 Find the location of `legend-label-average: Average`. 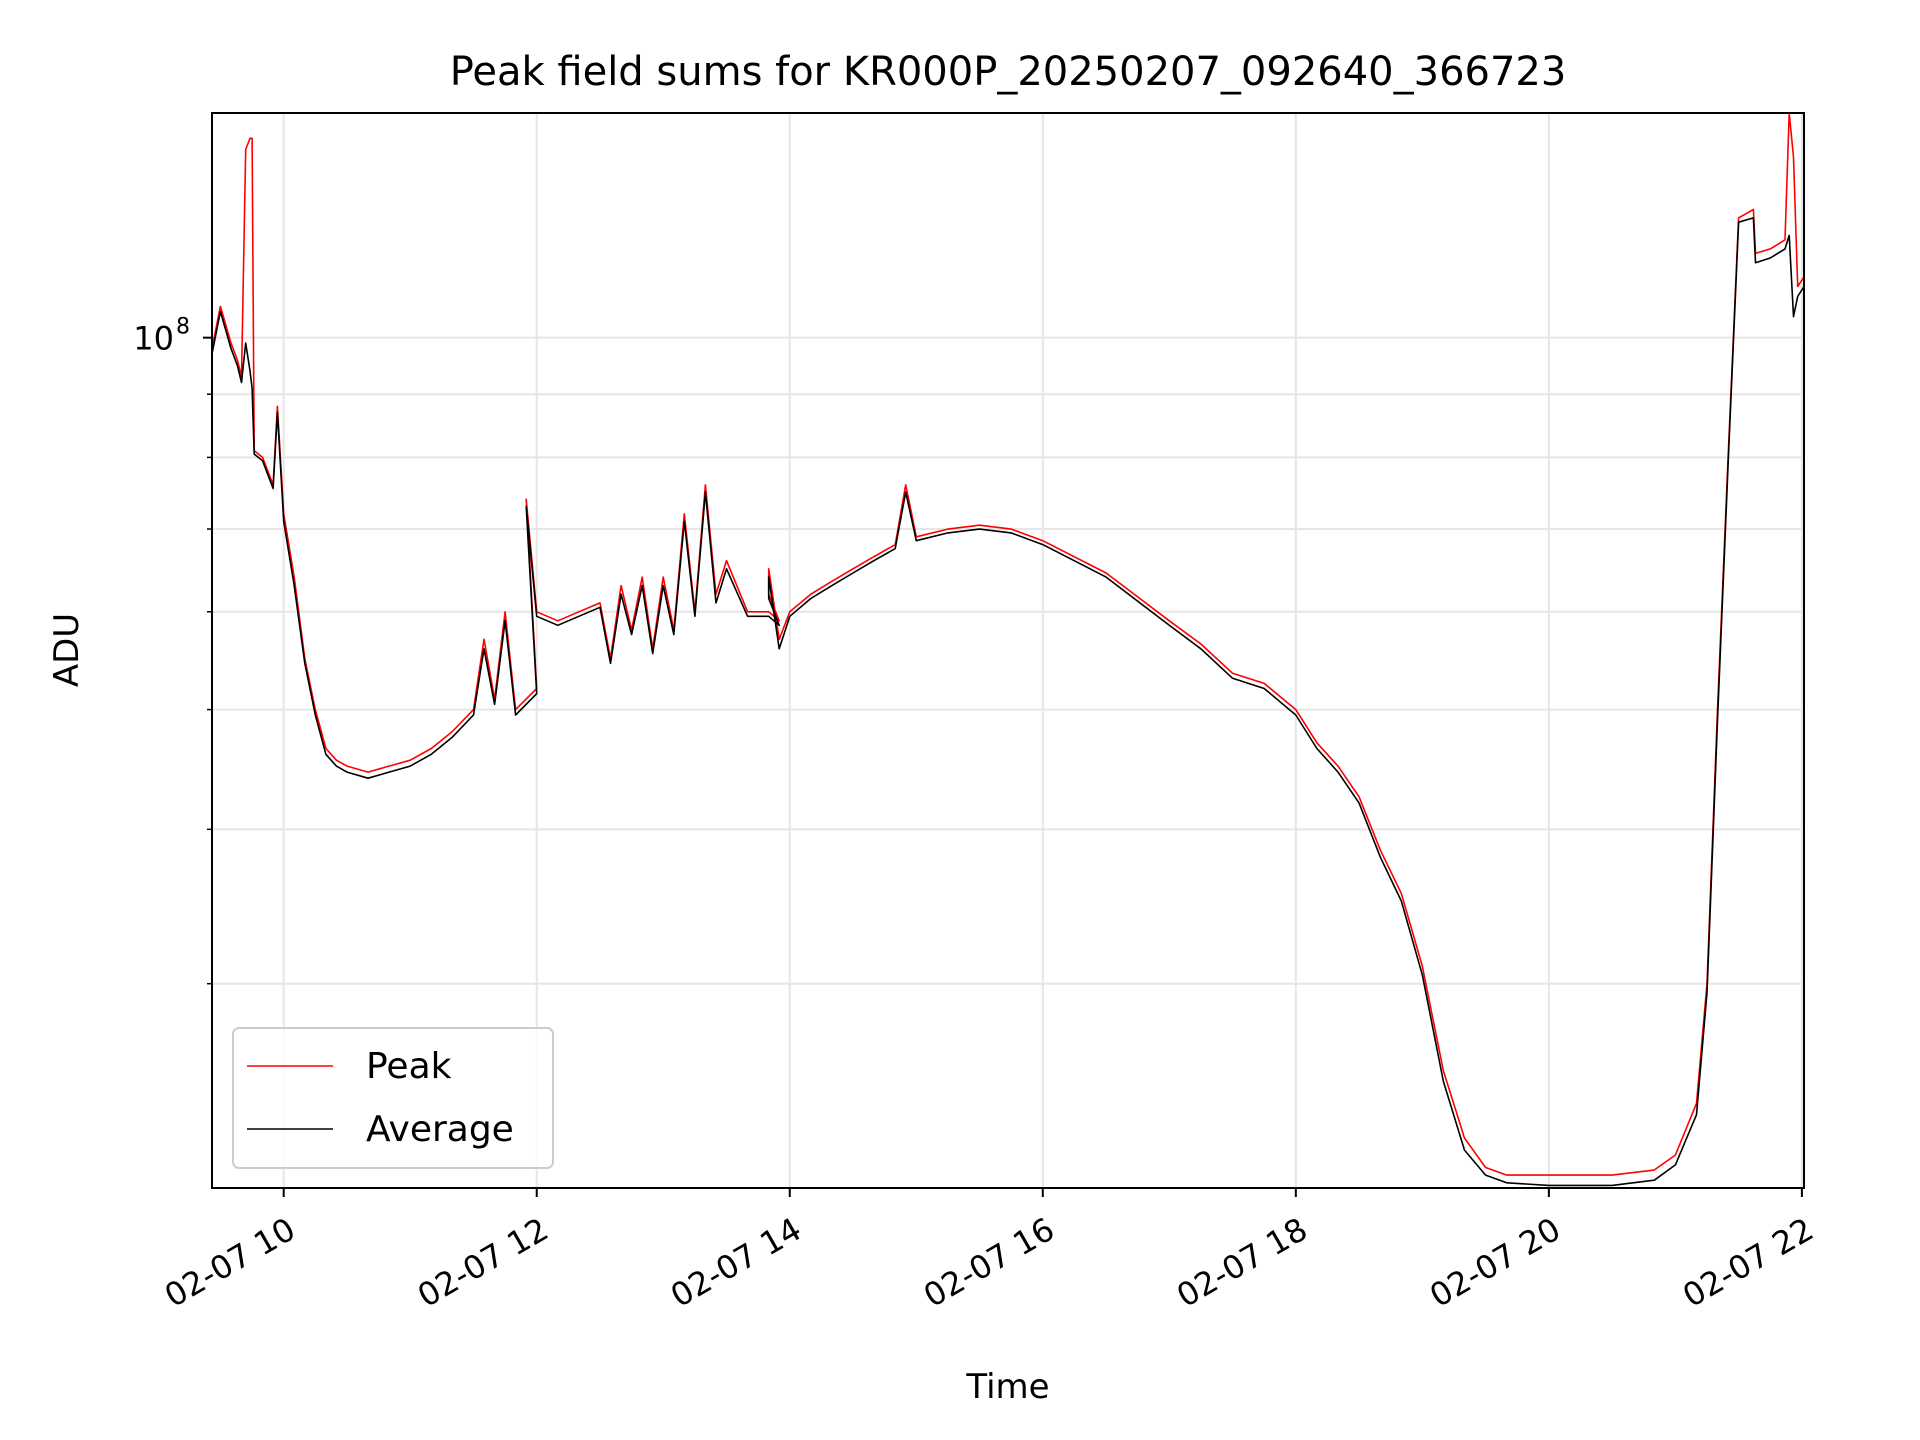

legend-label-average: Average is located at coordinates (440, 1129).